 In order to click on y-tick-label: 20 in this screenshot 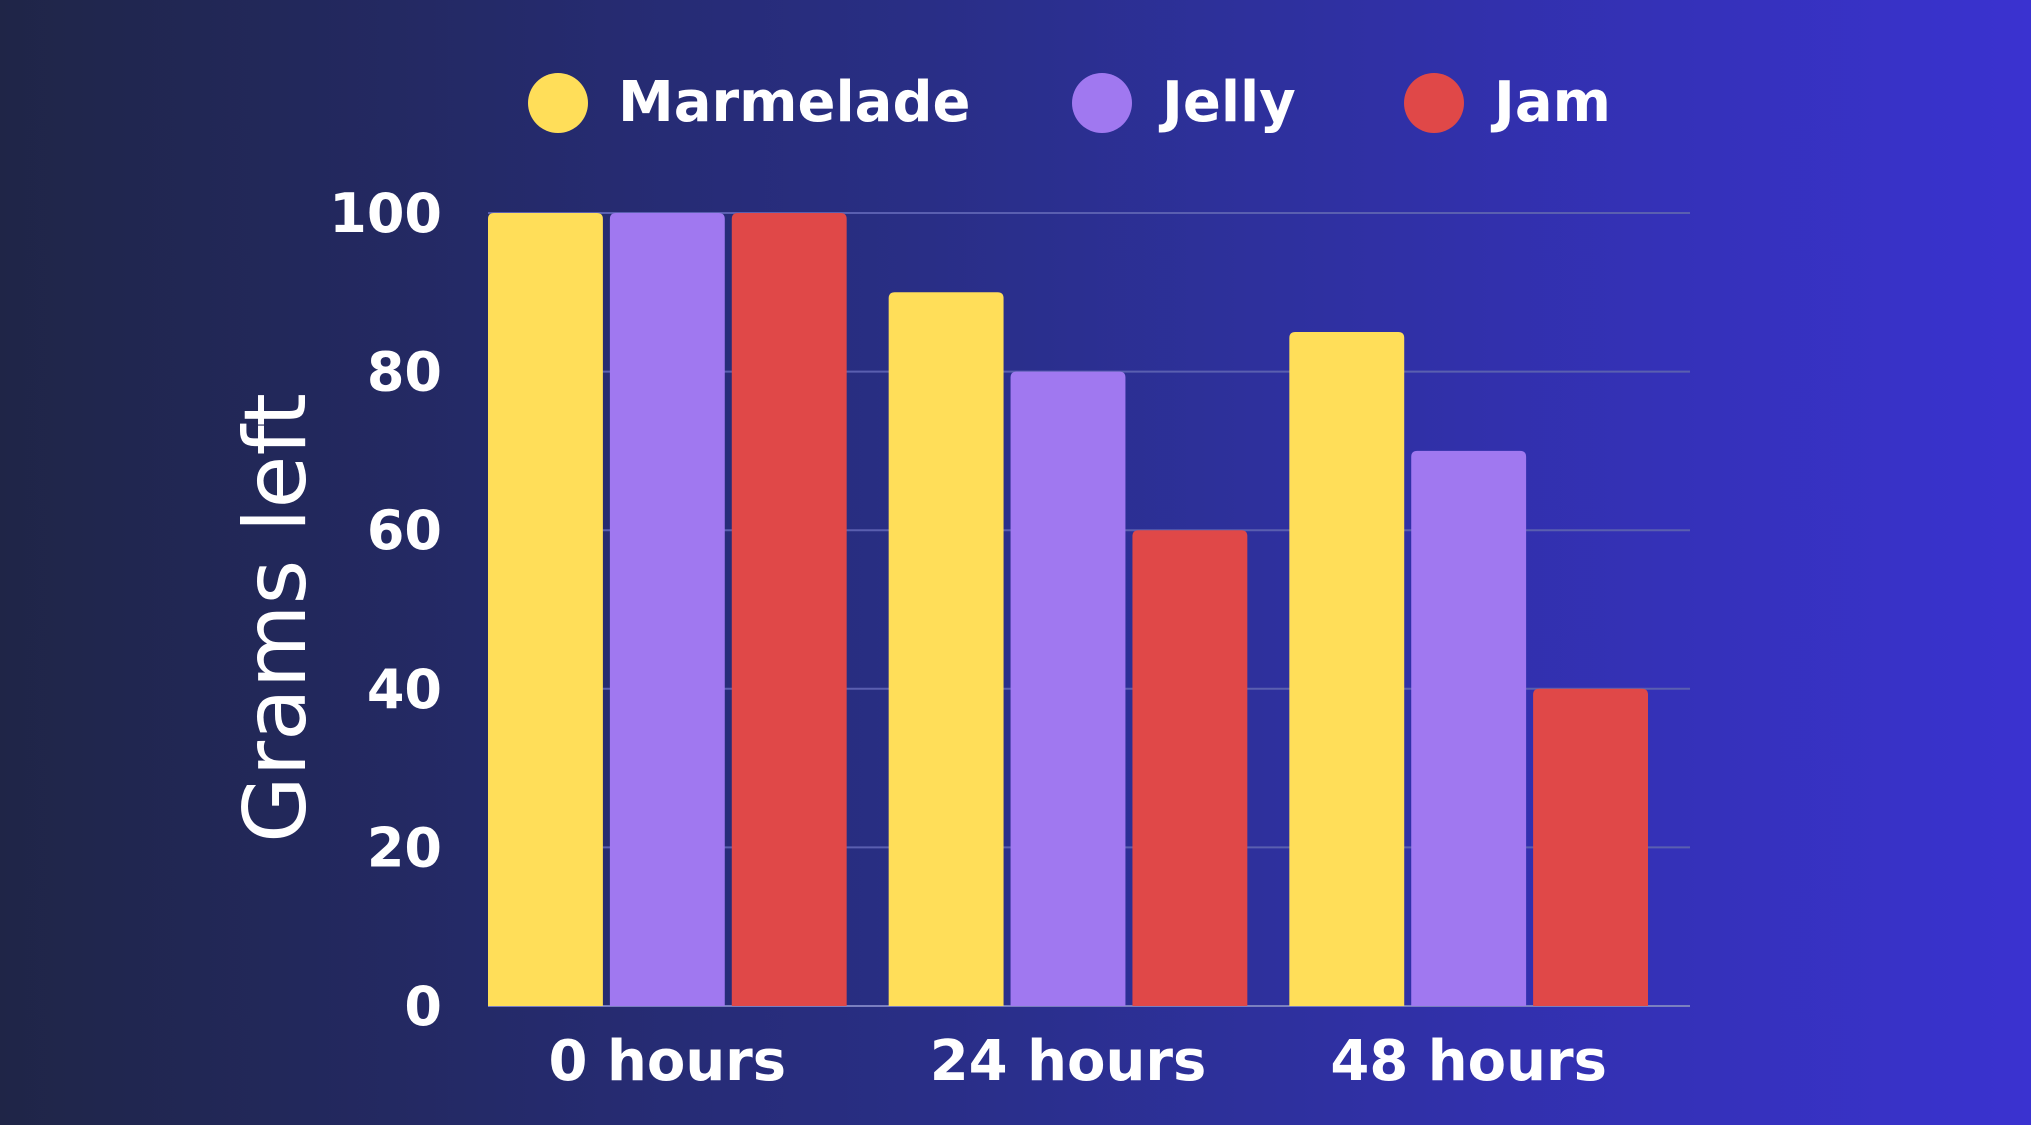, I will do `click(404, 847)`.